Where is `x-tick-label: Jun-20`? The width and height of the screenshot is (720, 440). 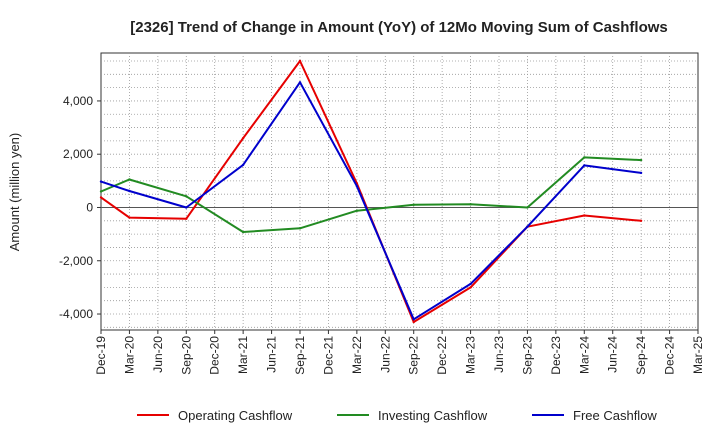 x-tick-label: Jun-20 is located at coordinates (158, 354).